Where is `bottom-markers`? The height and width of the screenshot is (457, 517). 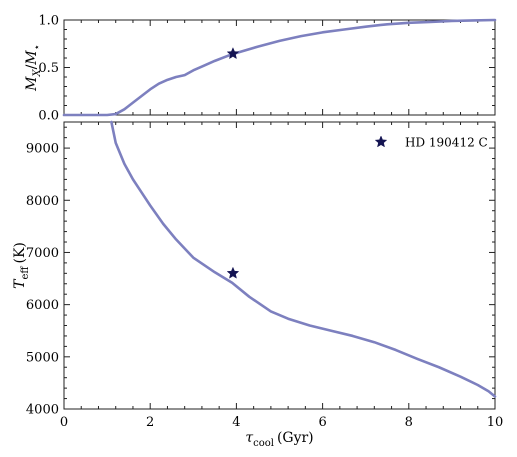
bottom-markers is located at coordinates (233, 272).